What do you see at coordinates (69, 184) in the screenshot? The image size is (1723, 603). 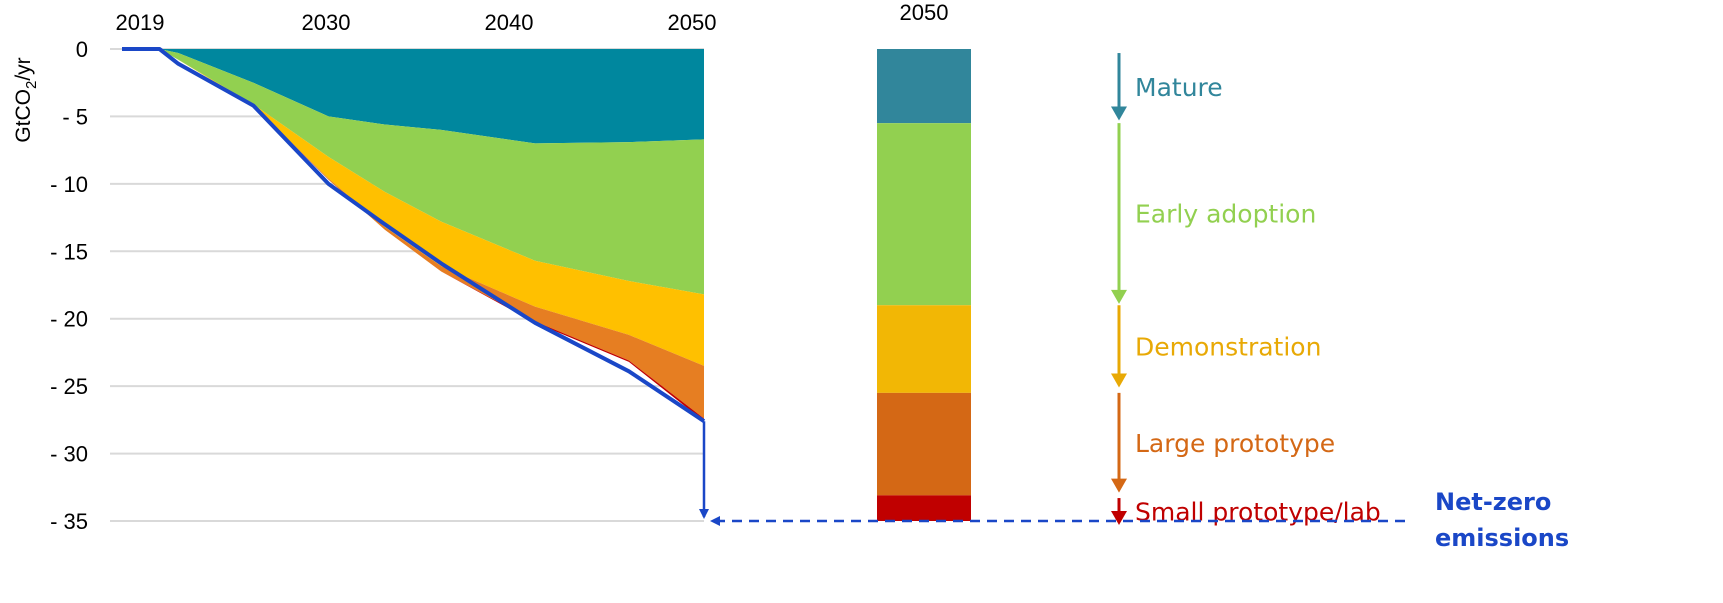 I see `y-tick-label: - 10` at bounding box center [69, 184].